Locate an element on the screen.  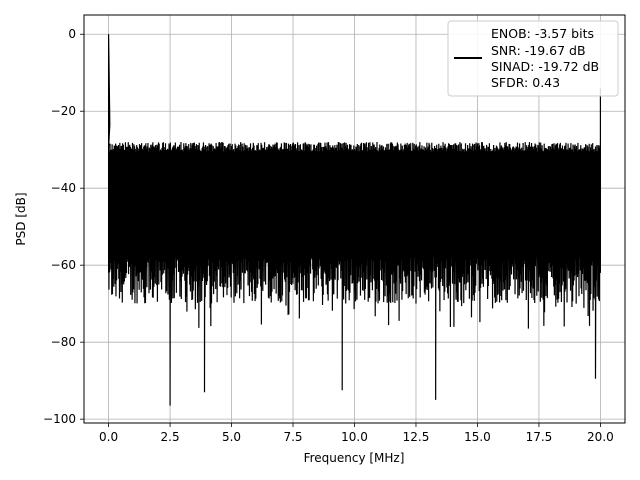
y-tick-label: −40 is located at coordinates (63, 188).